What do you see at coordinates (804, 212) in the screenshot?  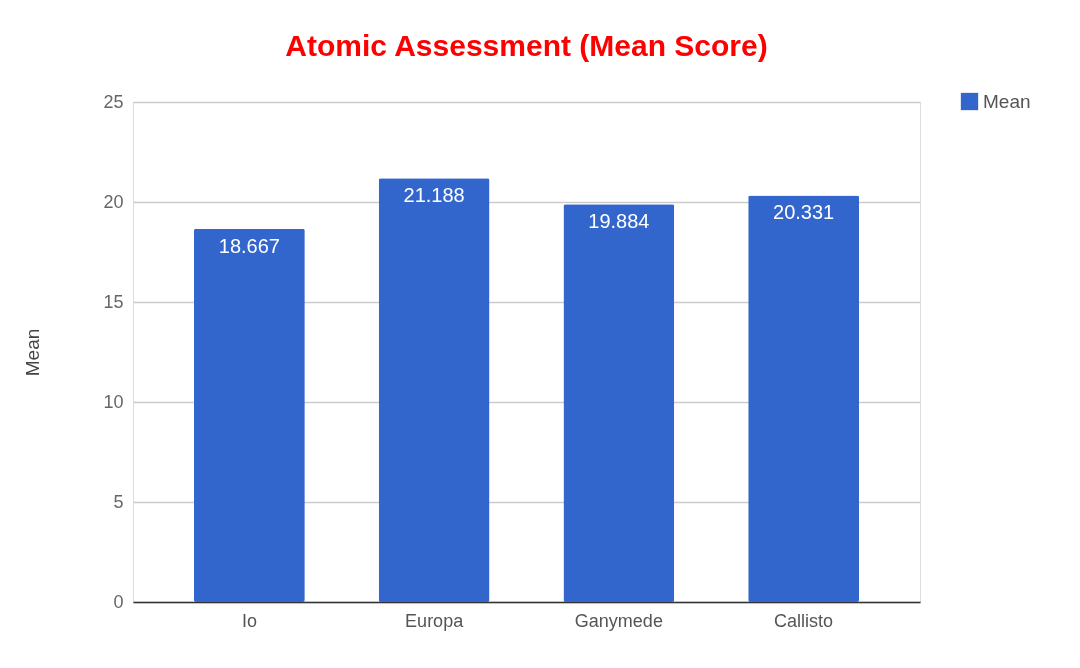 I see `data-label: 20.331` at bounding box center [804, 212].